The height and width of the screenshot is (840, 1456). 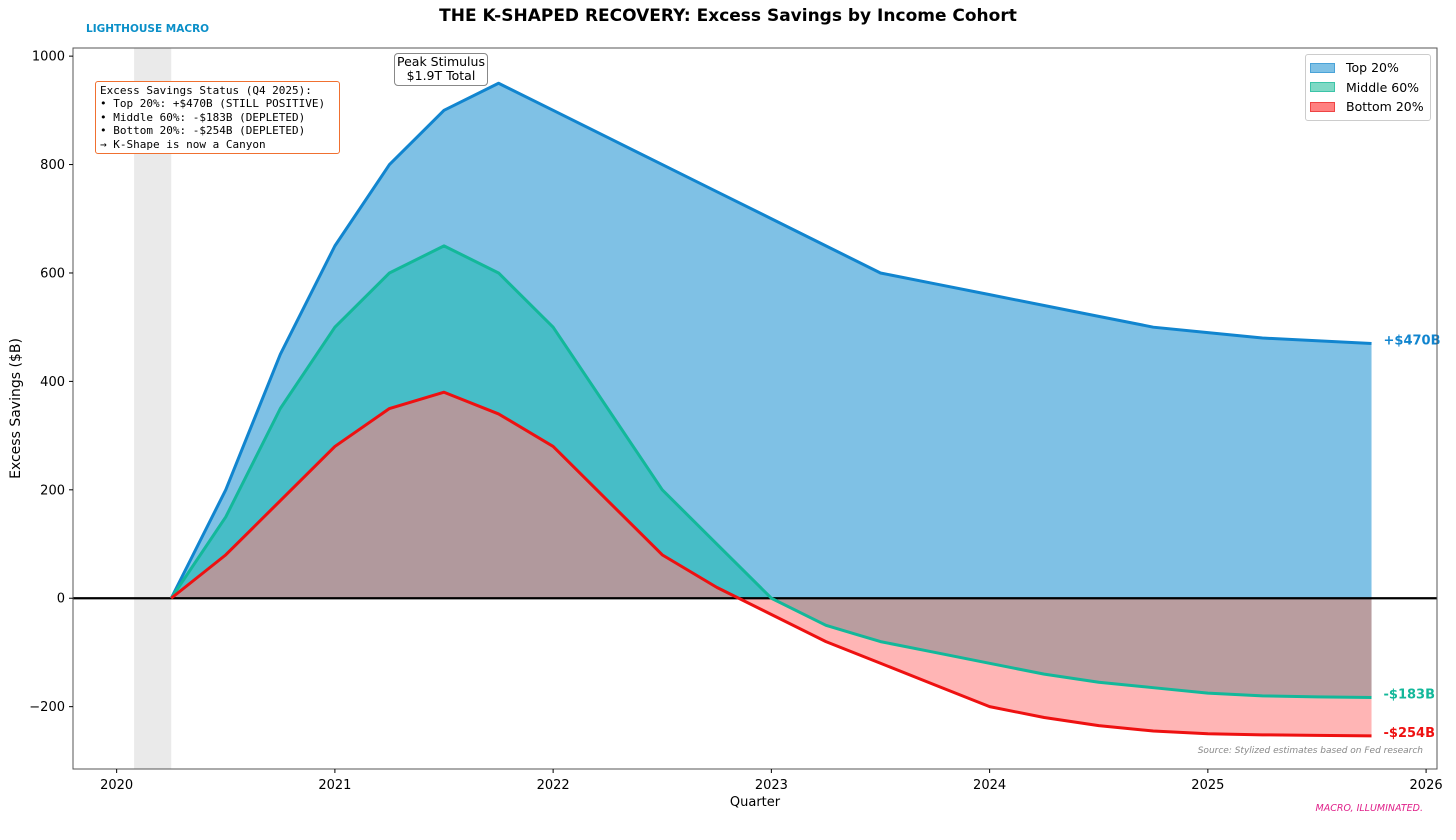 I want to click on end-label: -$254B, so click(x=1410, y=733).